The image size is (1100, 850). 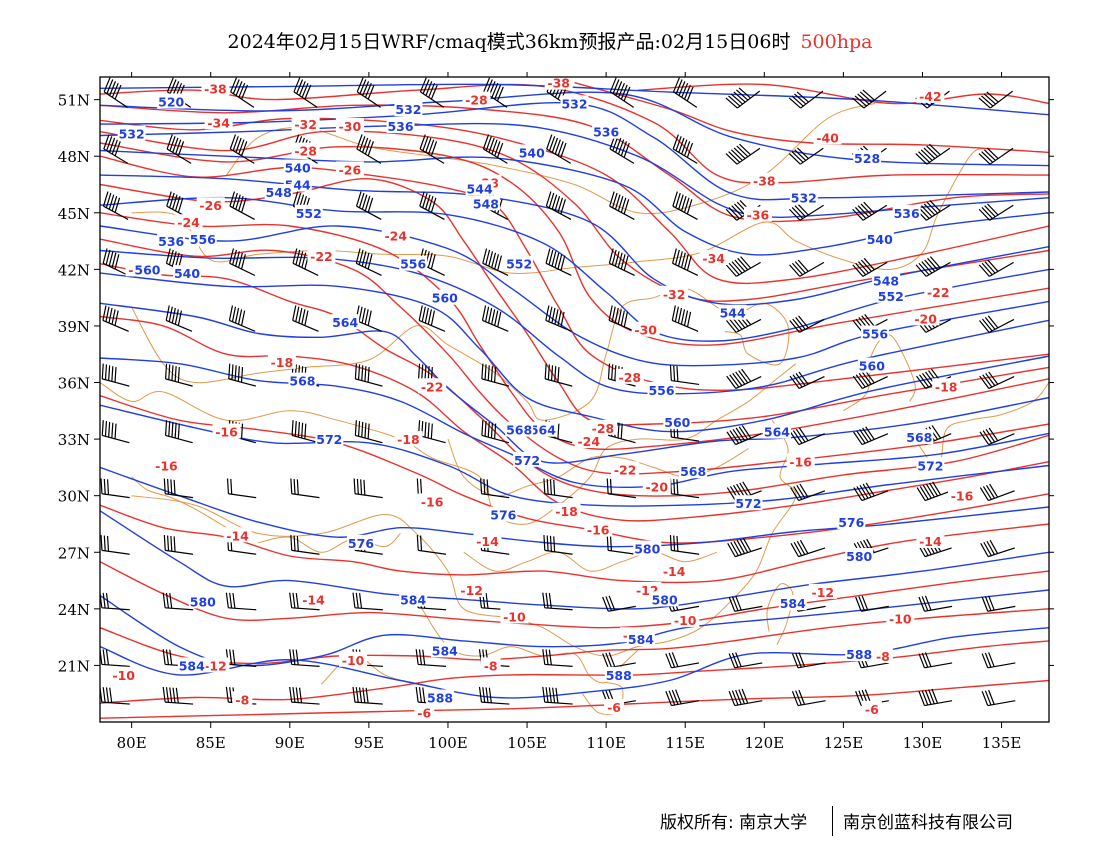 I want to click on lat-label: 33N, so click(x=74, y=440).